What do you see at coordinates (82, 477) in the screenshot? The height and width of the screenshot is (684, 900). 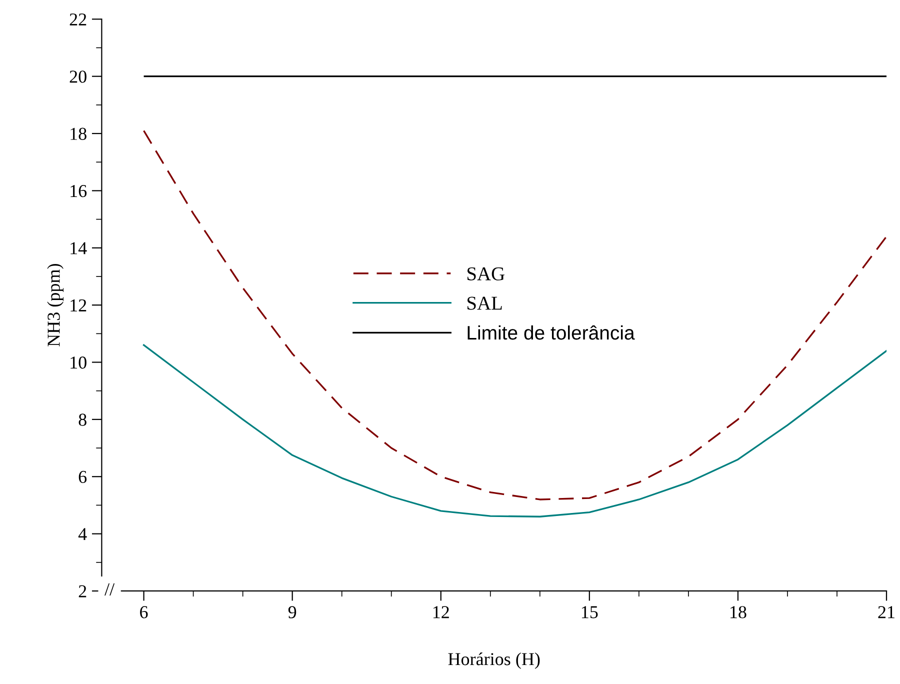 I see `y-tick-label: 6` at bounding box center [82, 477].